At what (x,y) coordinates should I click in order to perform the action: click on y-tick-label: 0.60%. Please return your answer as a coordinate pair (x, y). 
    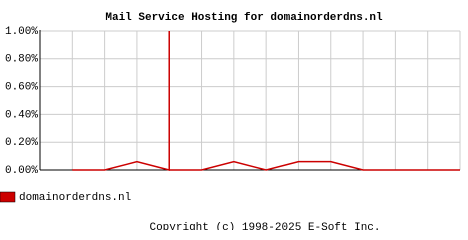
    Looking at the image, I should click on (21, 88).